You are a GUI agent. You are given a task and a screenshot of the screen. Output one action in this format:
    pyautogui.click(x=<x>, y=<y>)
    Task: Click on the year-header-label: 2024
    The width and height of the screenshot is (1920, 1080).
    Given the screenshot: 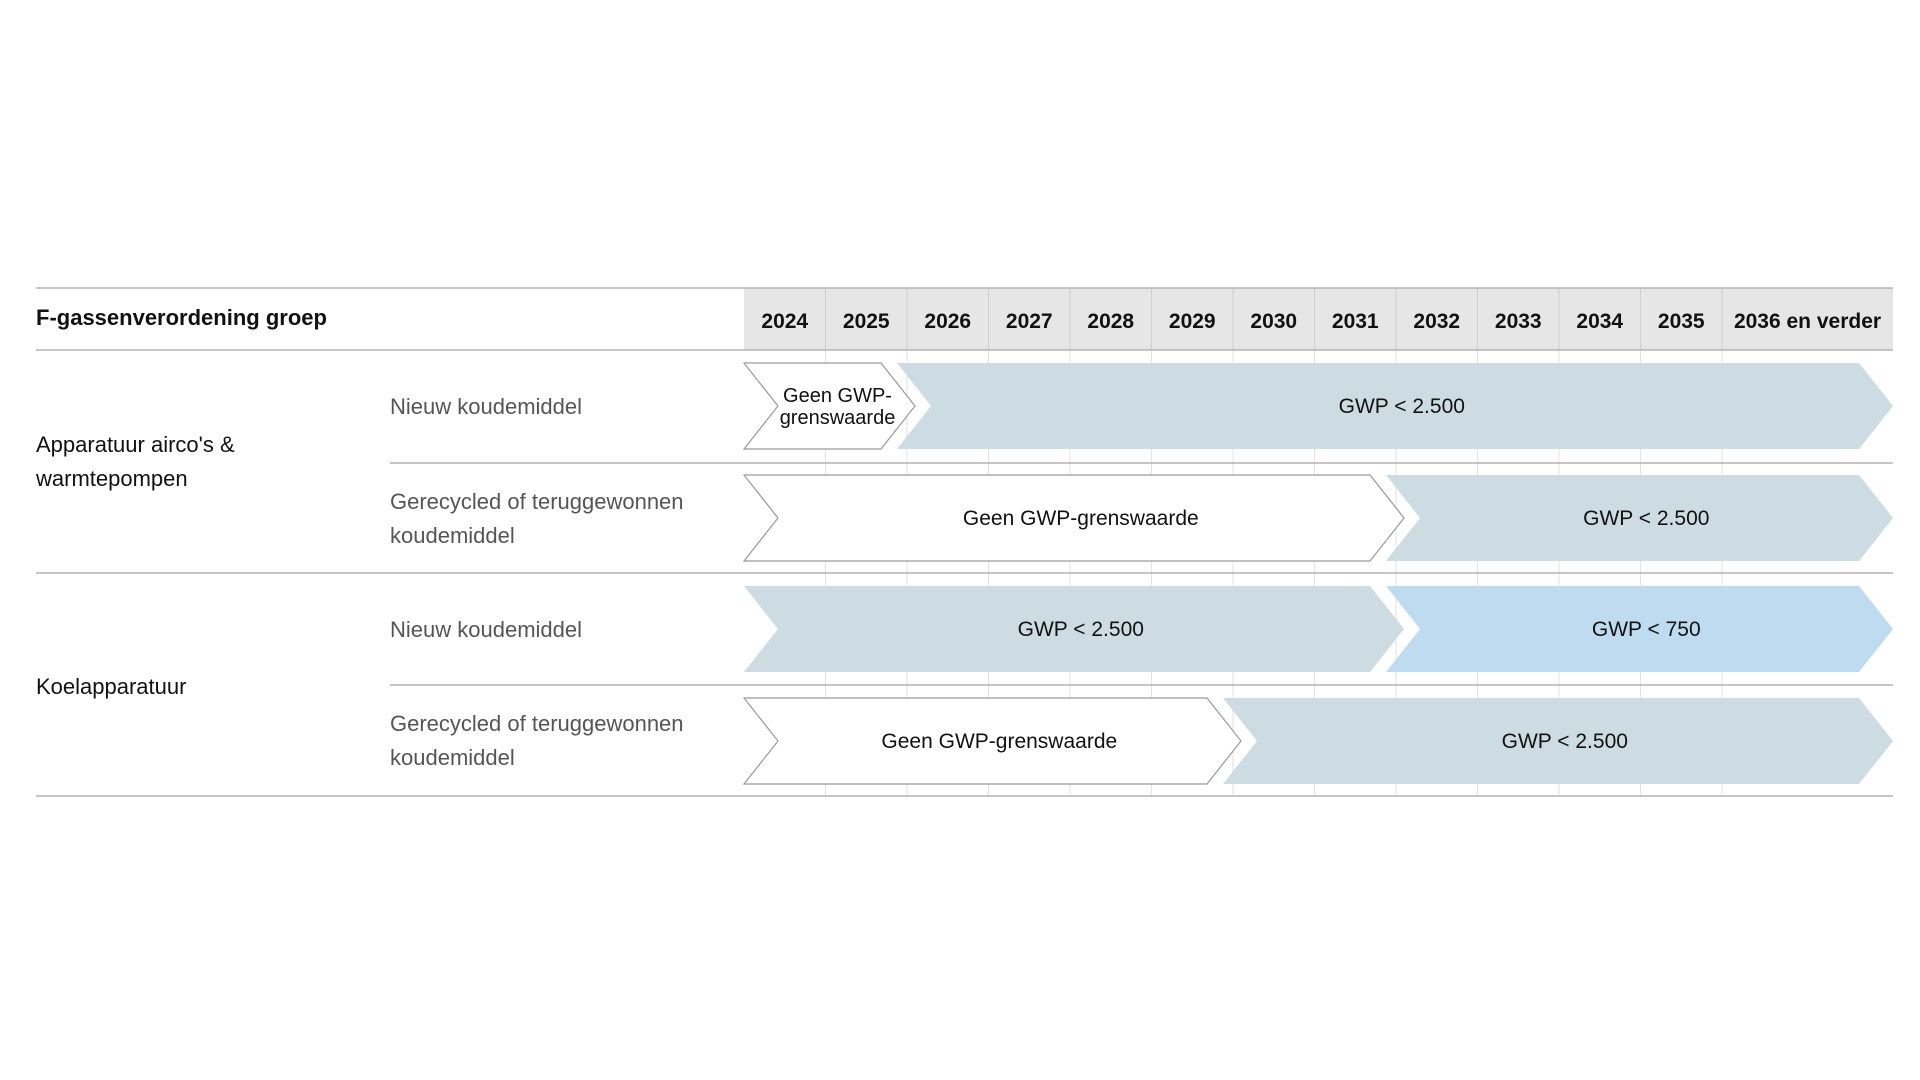 What is the action you would take?
    pyautogui.click(x=784, y=321)
    